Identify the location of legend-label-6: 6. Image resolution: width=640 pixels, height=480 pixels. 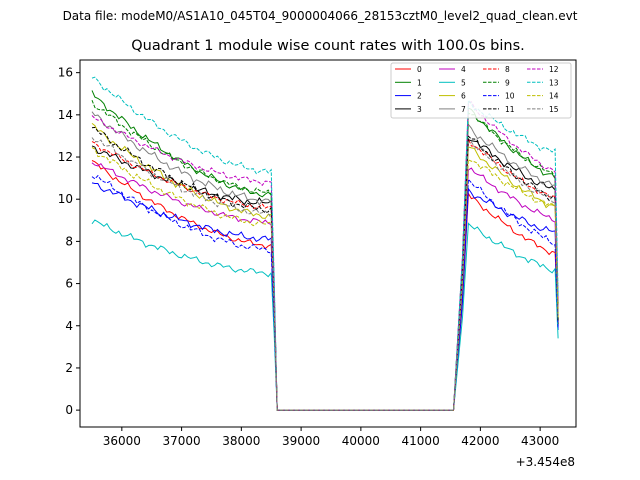
(463, 96).